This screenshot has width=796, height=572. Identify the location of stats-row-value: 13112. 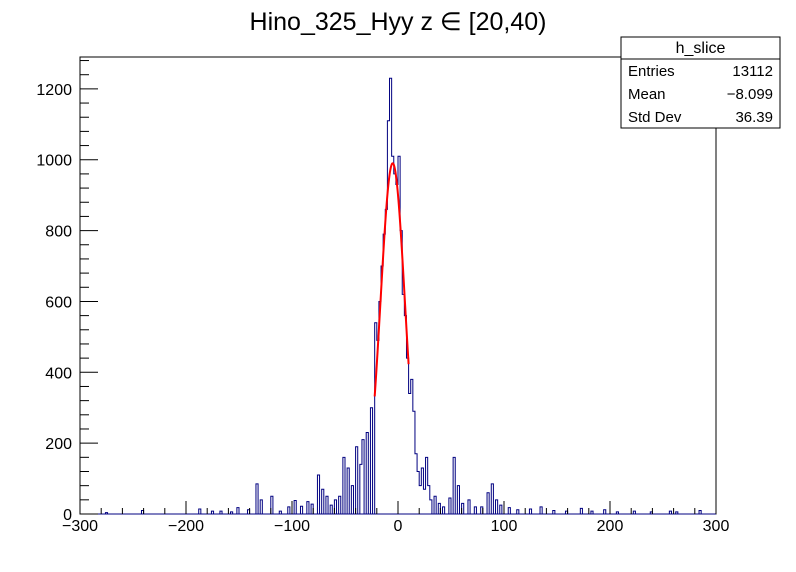
(752, 71).